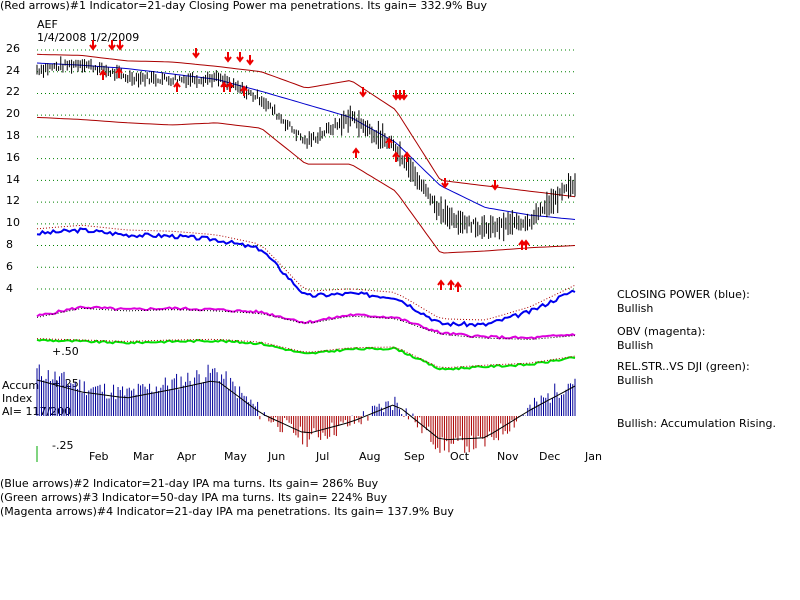 Image resolution: width=800 pixels, height=600 pixels. I want to click on y-tick-label: 10, so click(13, 222).